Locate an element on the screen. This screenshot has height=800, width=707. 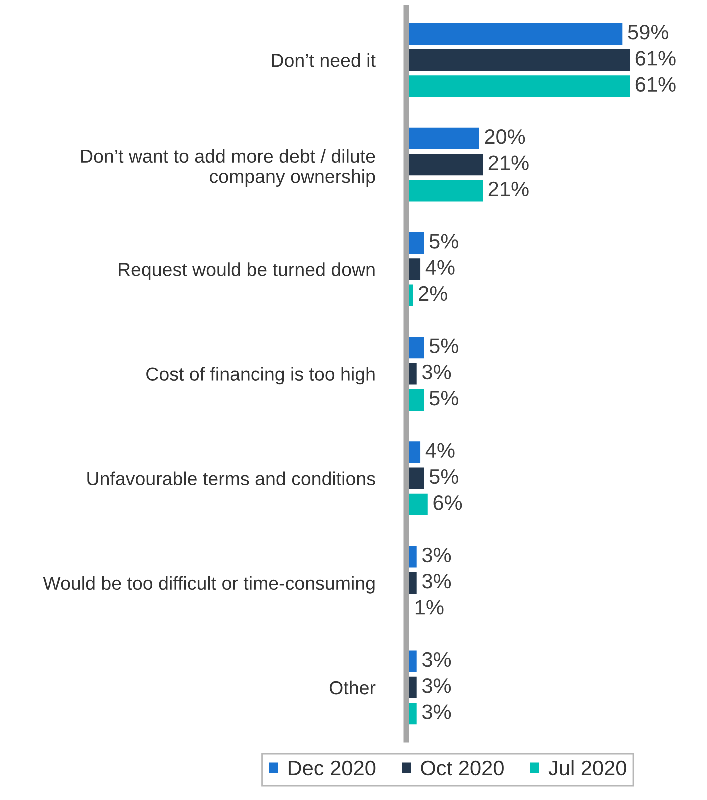
data-label: 20% is located at coordinates (505, 137).